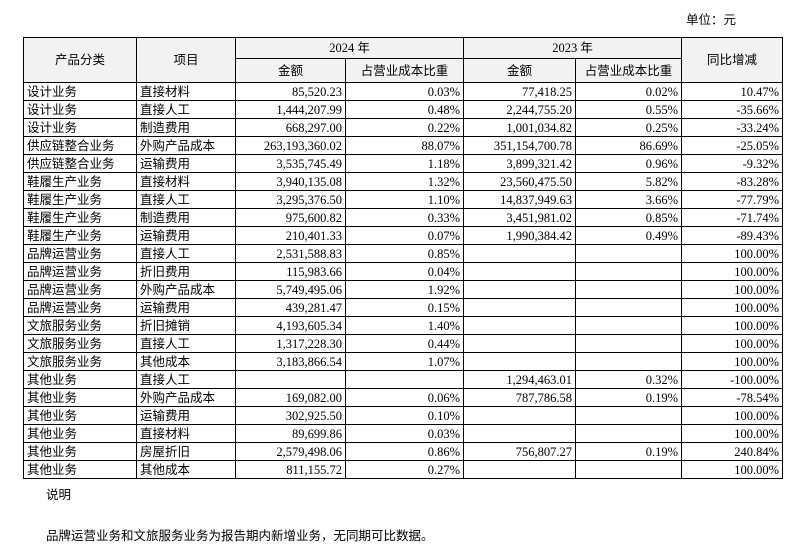  What do you see at coordinates (520, 181) in the screenshot?
I see `table-cell: 23,560,475.50` at bounding box center [520, 181].